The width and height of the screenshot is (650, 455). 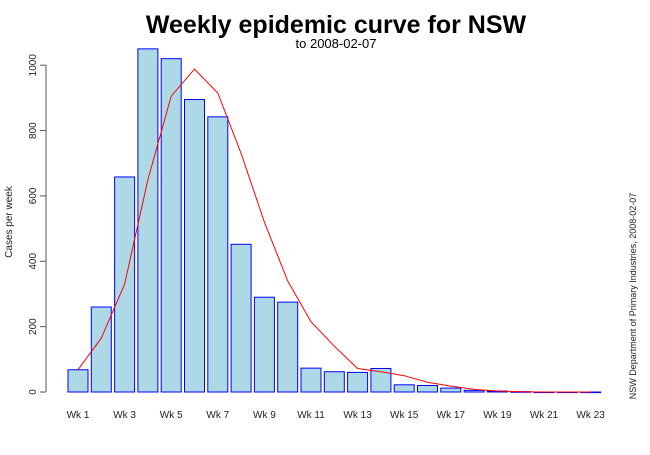 What do you see at coordinates (33, 130) in the screenshot?
I see `y-tick-label-800: 800` at bounding box center [33, 130].